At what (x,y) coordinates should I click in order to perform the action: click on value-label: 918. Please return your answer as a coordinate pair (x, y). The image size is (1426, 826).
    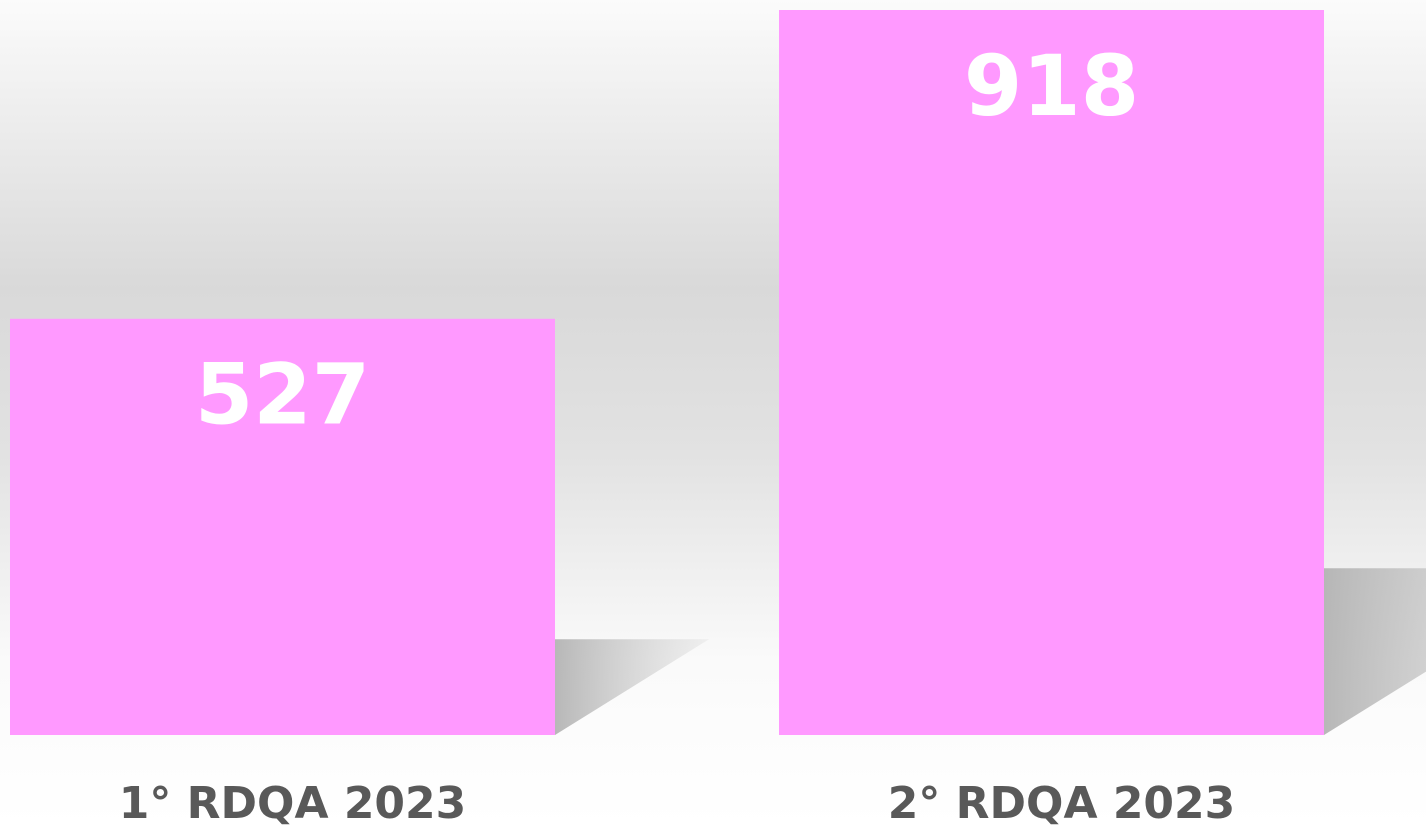
    Looking at the image, I should click on (1051, 86).